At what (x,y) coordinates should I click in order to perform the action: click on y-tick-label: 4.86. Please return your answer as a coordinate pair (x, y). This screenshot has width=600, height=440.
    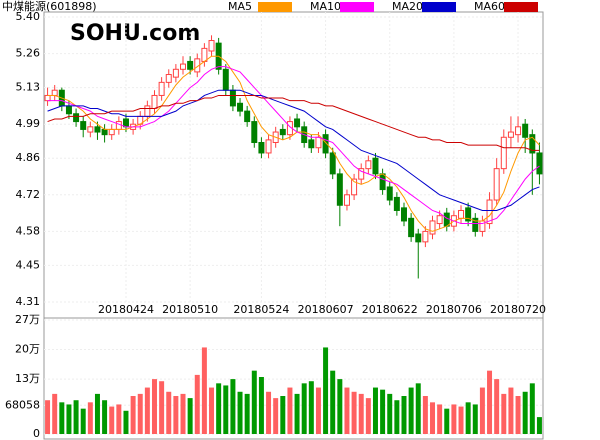
    Looking at the image, I should click on (28, 157).